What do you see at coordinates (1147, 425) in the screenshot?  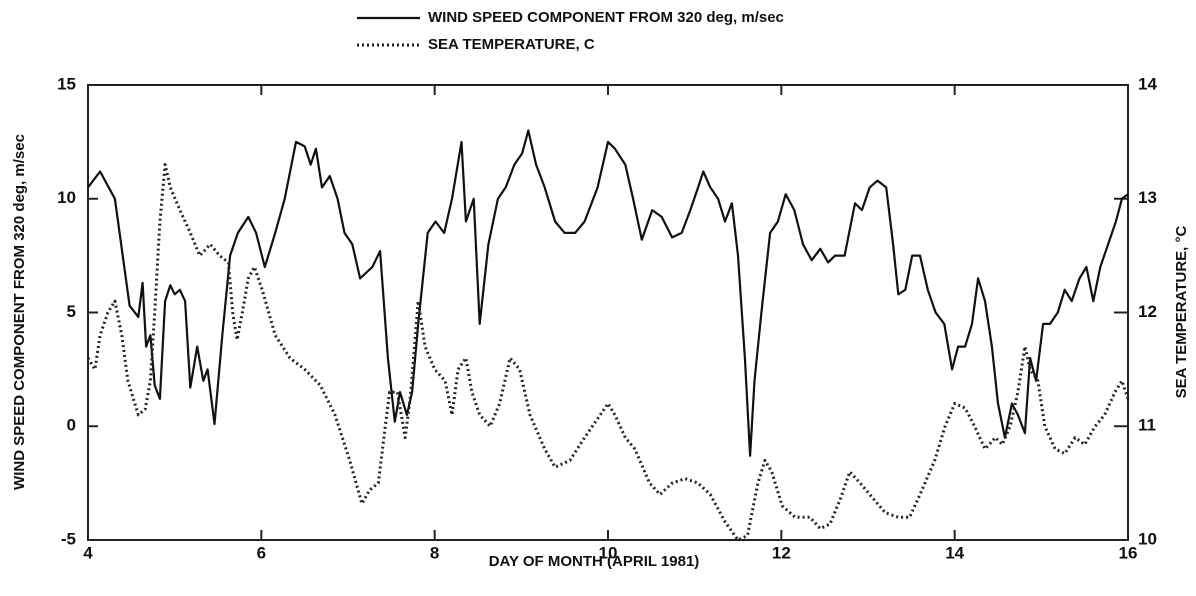 I see `y2-tick-label: 11` at bounding box center [1147, 425].